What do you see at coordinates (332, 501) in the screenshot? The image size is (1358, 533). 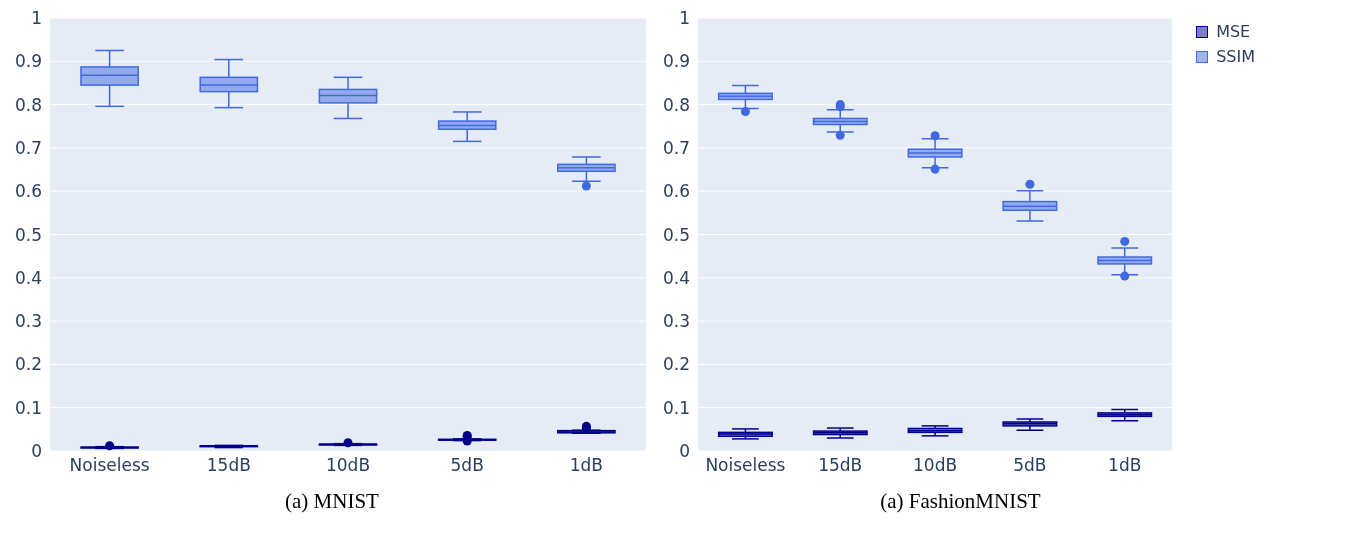 I see `text: (a) MNIST` at bounding box center [332, 501].